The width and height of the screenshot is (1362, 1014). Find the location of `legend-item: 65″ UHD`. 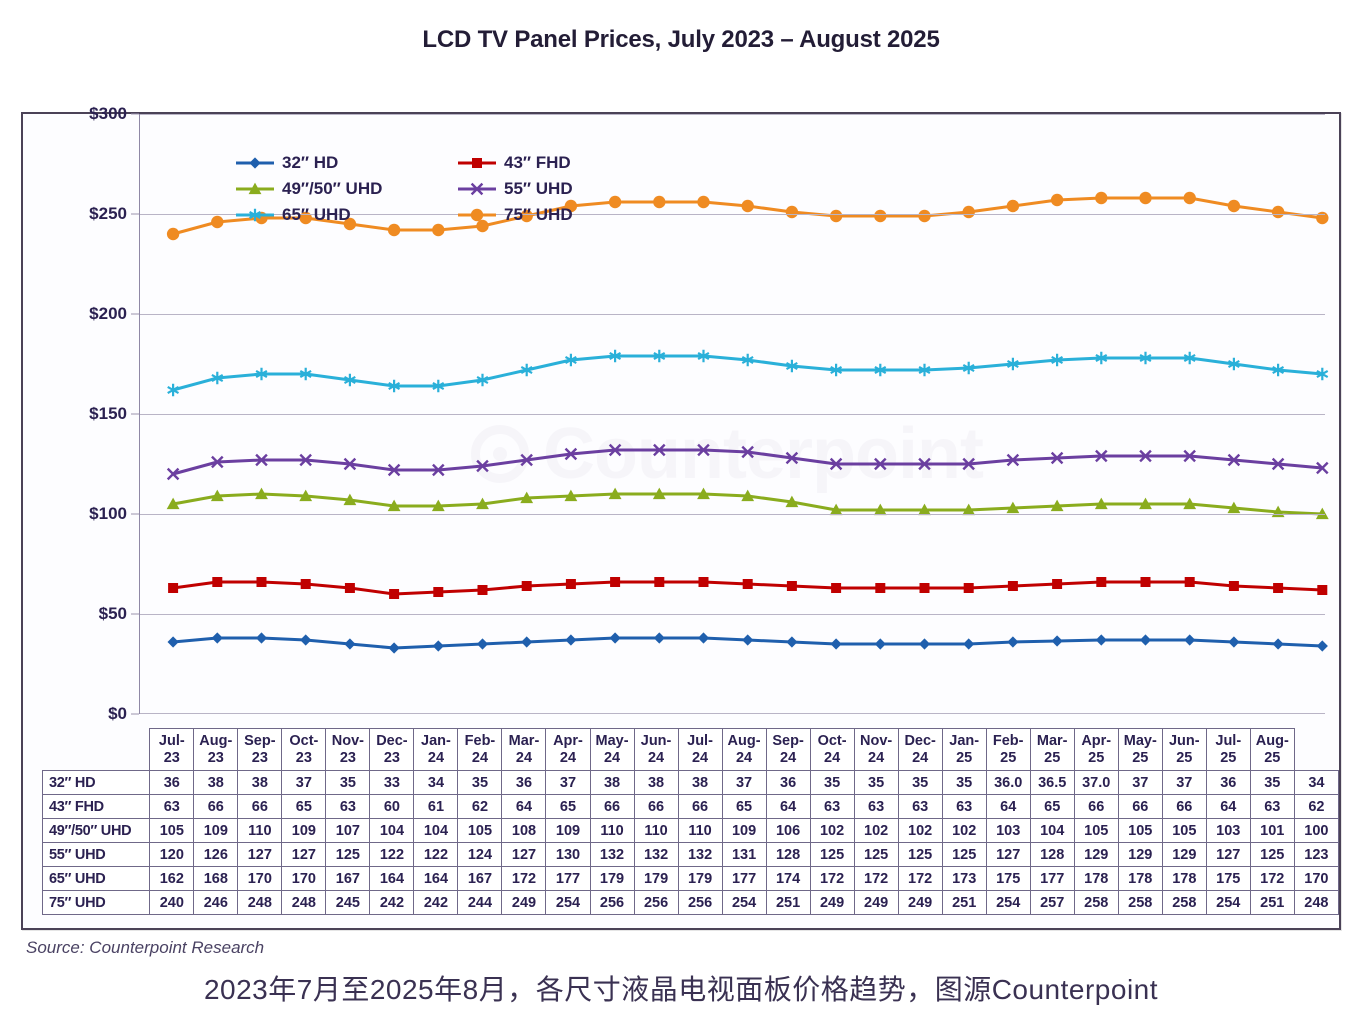

legend-item: 65″ UHD is located at coordinates (341, 215).